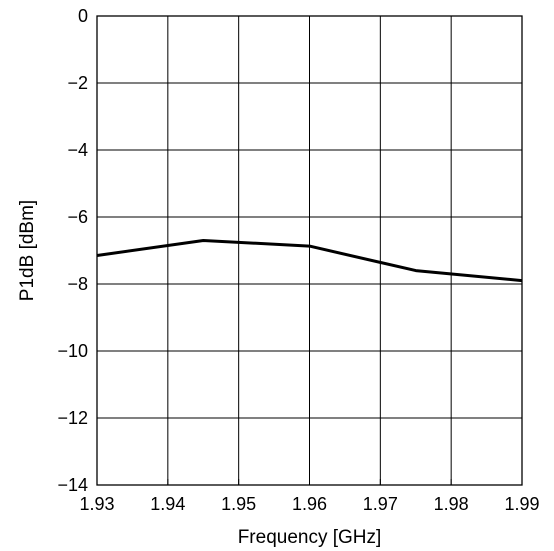 This screenshot has width=554, height=551. What do you see at coordinates (521, 504) in the screenshot?
I see `x-tick-label: 1.99` at bounding box center [521, 504].